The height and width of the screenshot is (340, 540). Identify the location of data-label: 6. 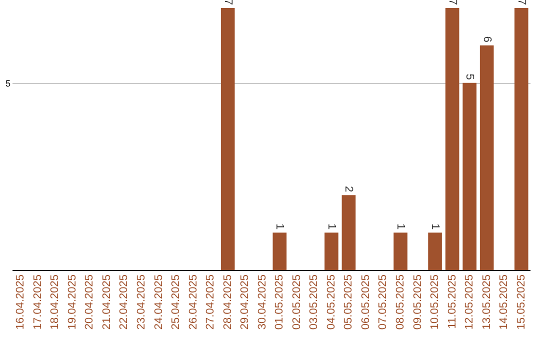
(486, 39).